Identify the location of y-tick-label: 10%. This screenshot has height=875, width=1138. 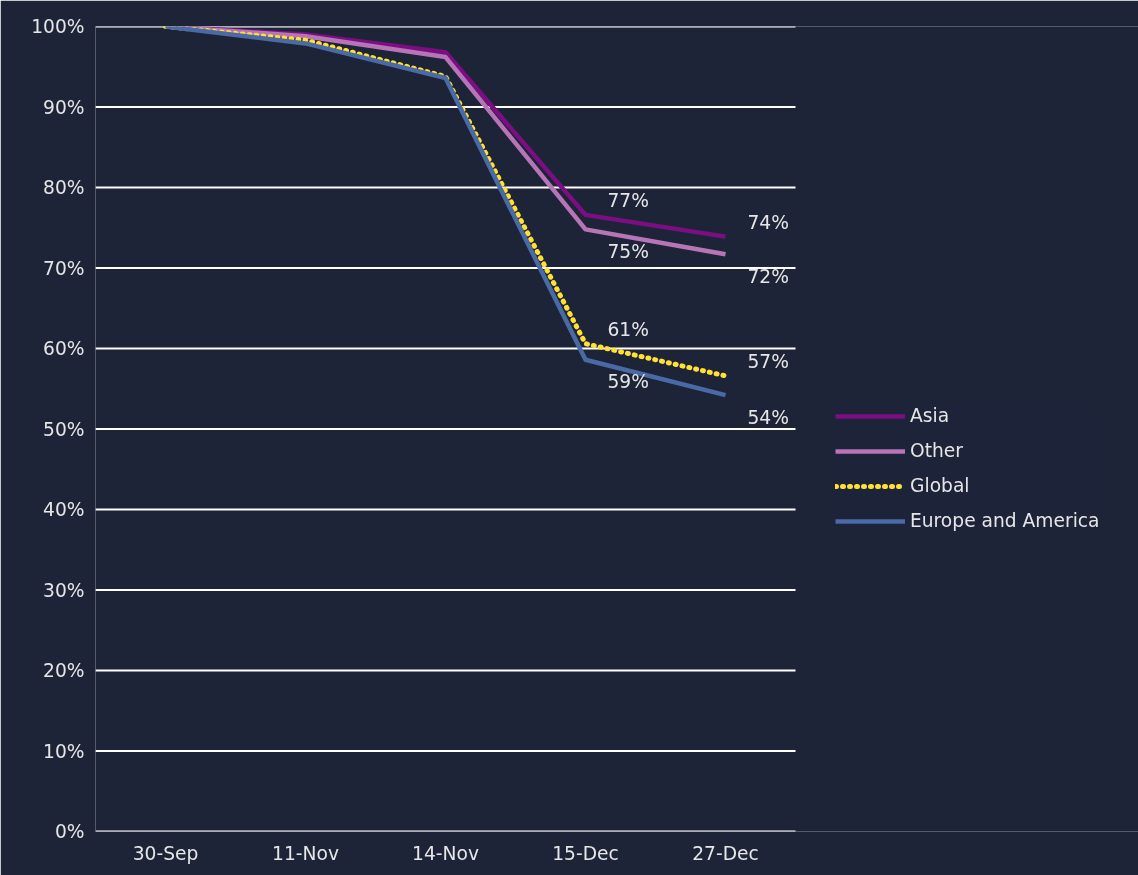
(64, 751).